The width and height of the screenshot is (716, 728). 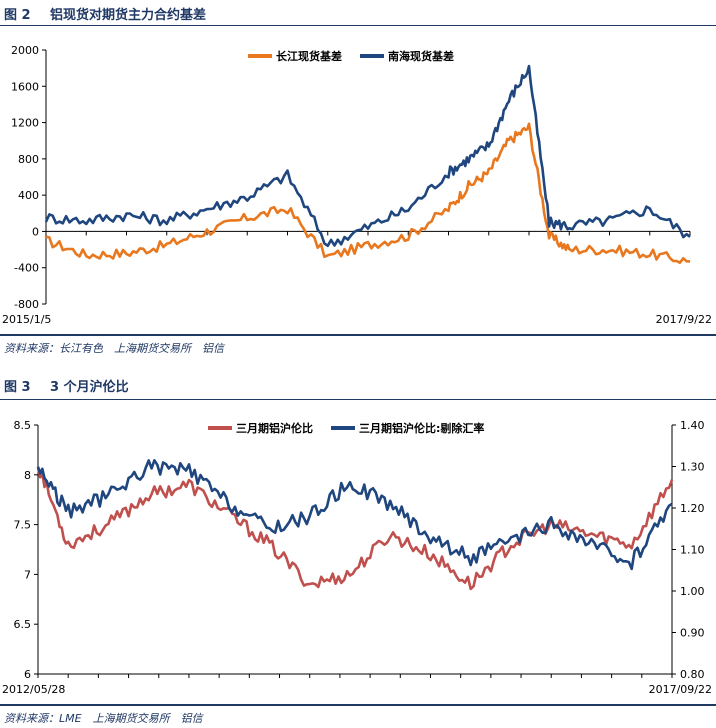 I want to click on chart1-y-tick-label-5: 800, so click(x=28, y=159).